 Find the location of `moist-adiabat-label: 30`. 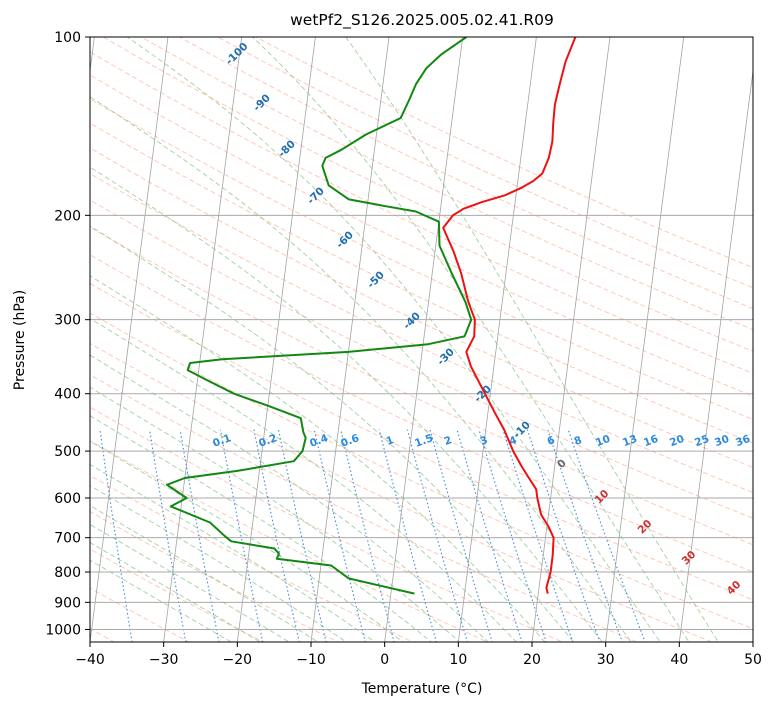

moist-adiabat-label: 30 is located at coordinates (689, 558).